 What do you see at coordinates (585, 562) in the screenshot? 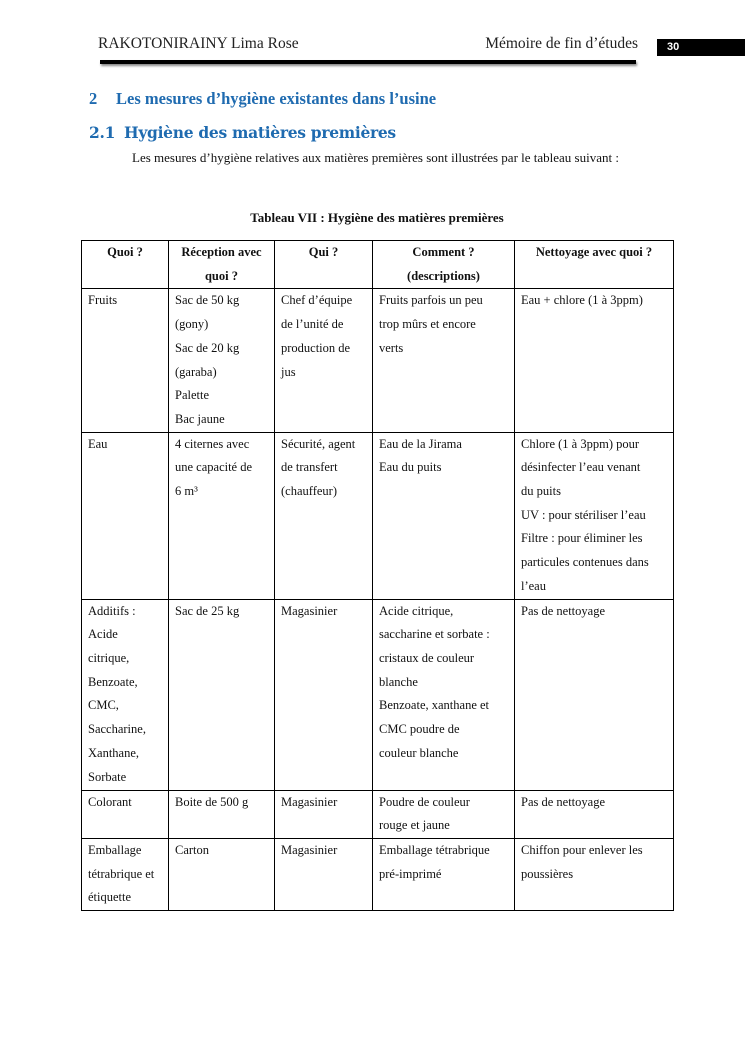
I see `cell-line: particules contenues dans` at bounding box center [585, 562].